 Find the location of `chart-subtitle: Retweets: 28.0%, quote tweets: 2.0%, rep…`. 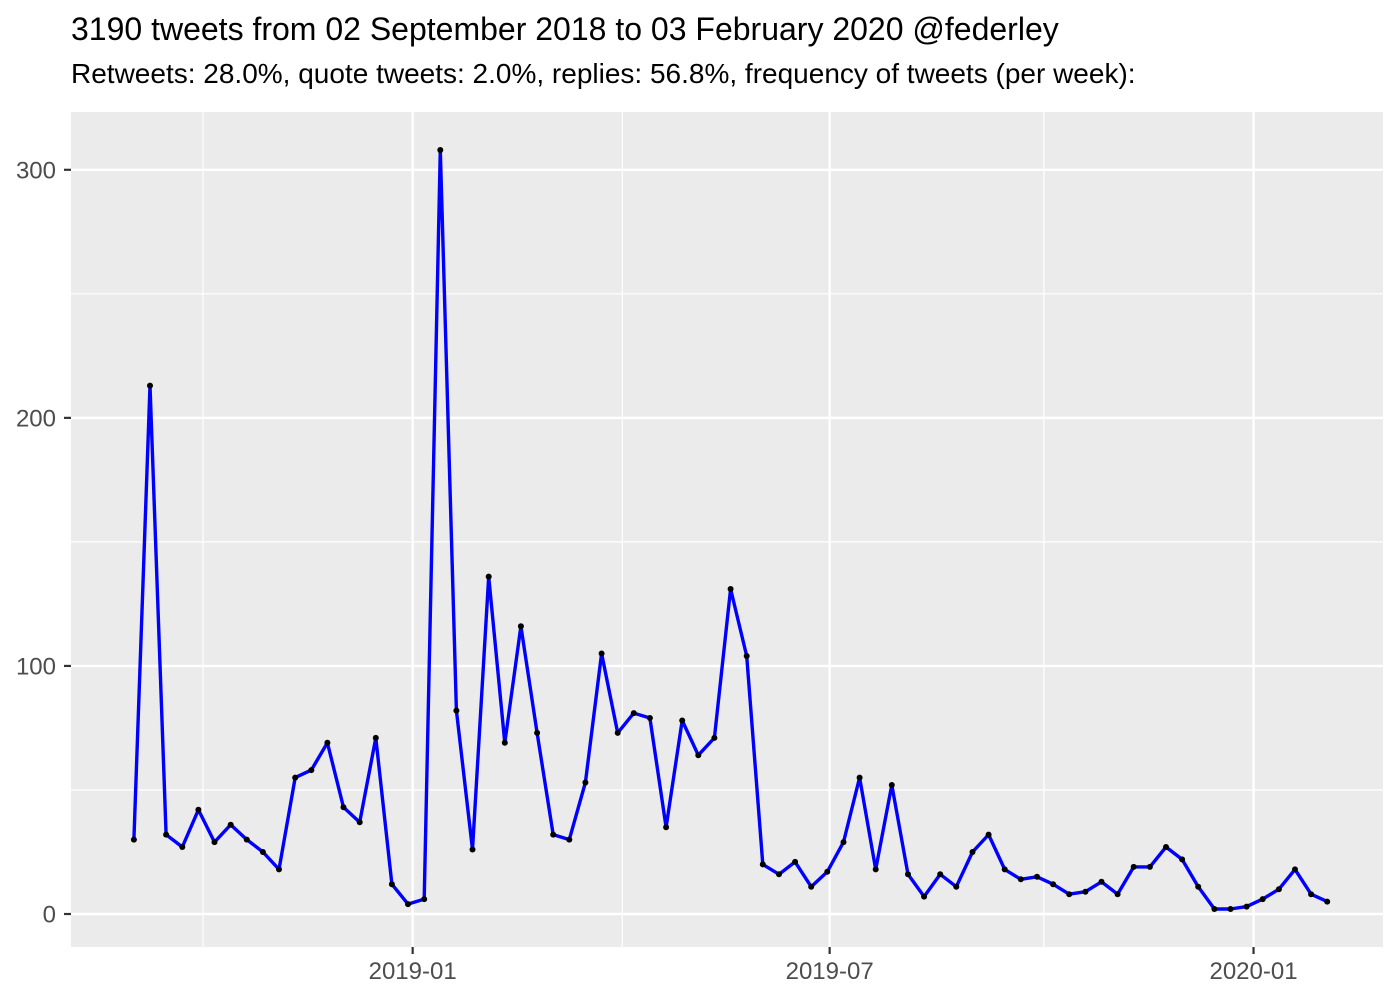

chart-subtitle: Retweets: 28.0%, quote tweets: 2.0%, rep… is located at coordinates (603, 73).